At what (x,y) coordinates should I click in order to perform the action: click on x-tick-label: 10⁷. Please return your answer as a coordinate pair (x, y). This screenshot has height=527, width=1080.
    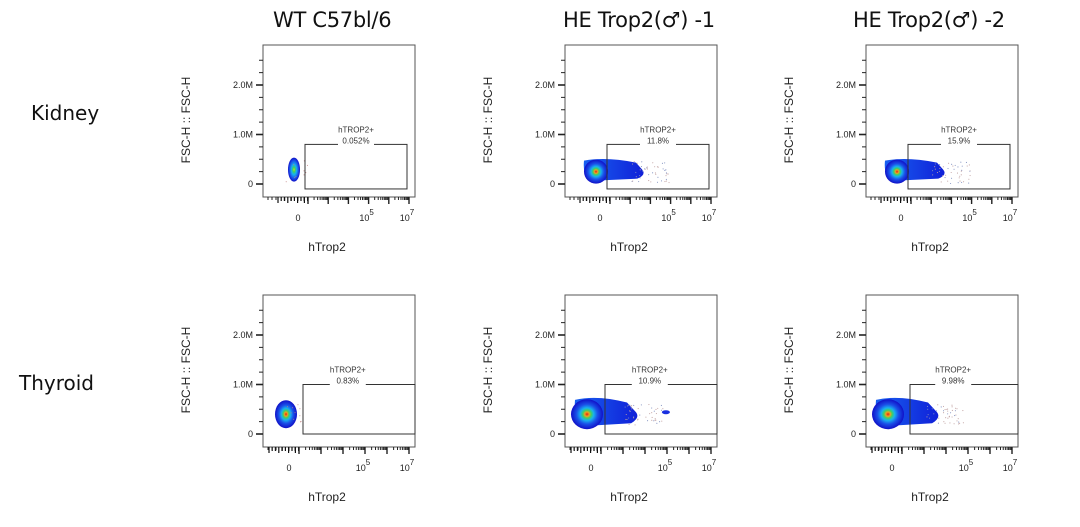
    Looking at the image, I should click on (407, 465).